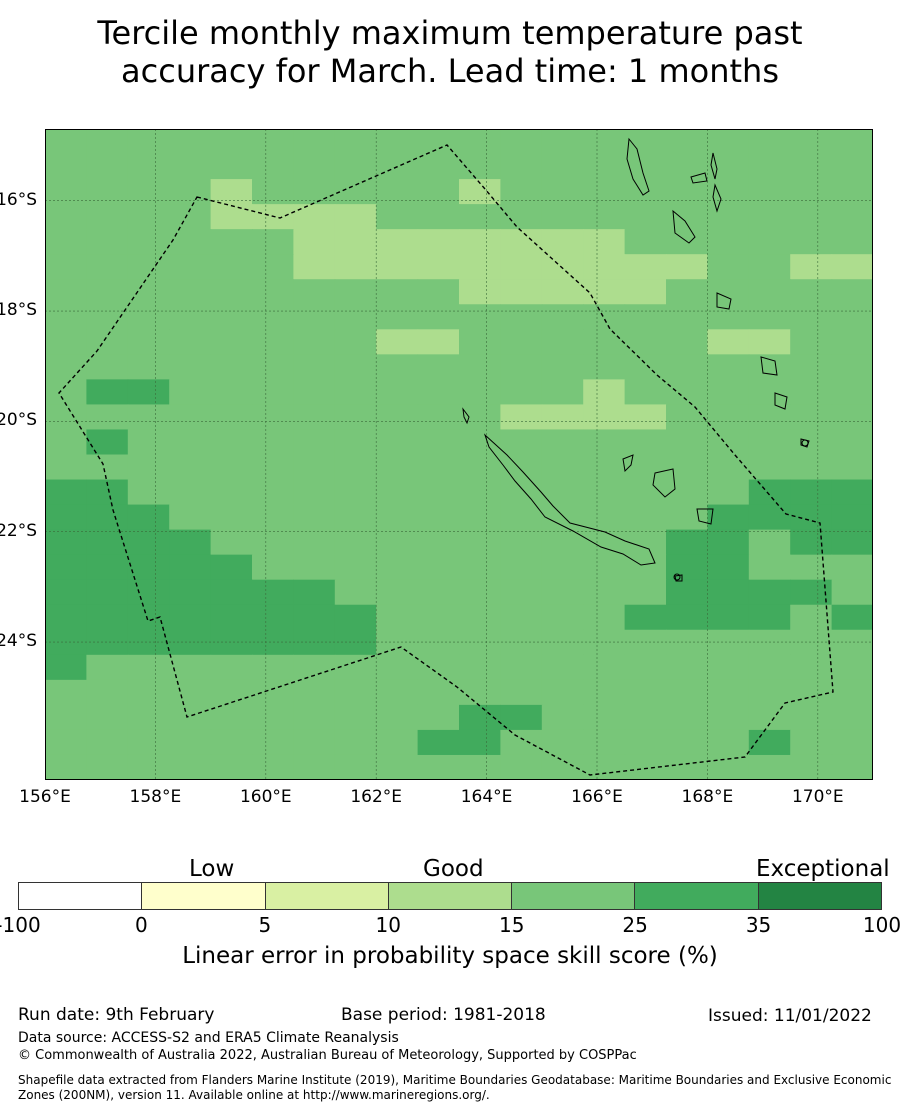  What do you see at coordinates (18, 199) in the screenshot?
I see `latitude-tick-label: 16°S` at bounding box center [18, 199].